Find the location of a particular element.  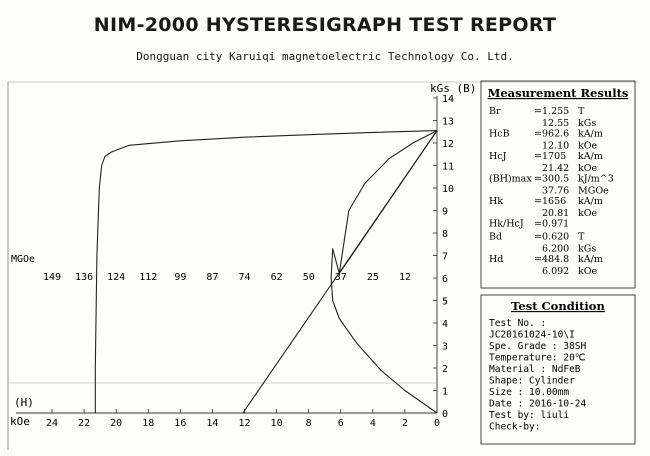

y-tick-label: 8 is located at coordinates (445, 234).